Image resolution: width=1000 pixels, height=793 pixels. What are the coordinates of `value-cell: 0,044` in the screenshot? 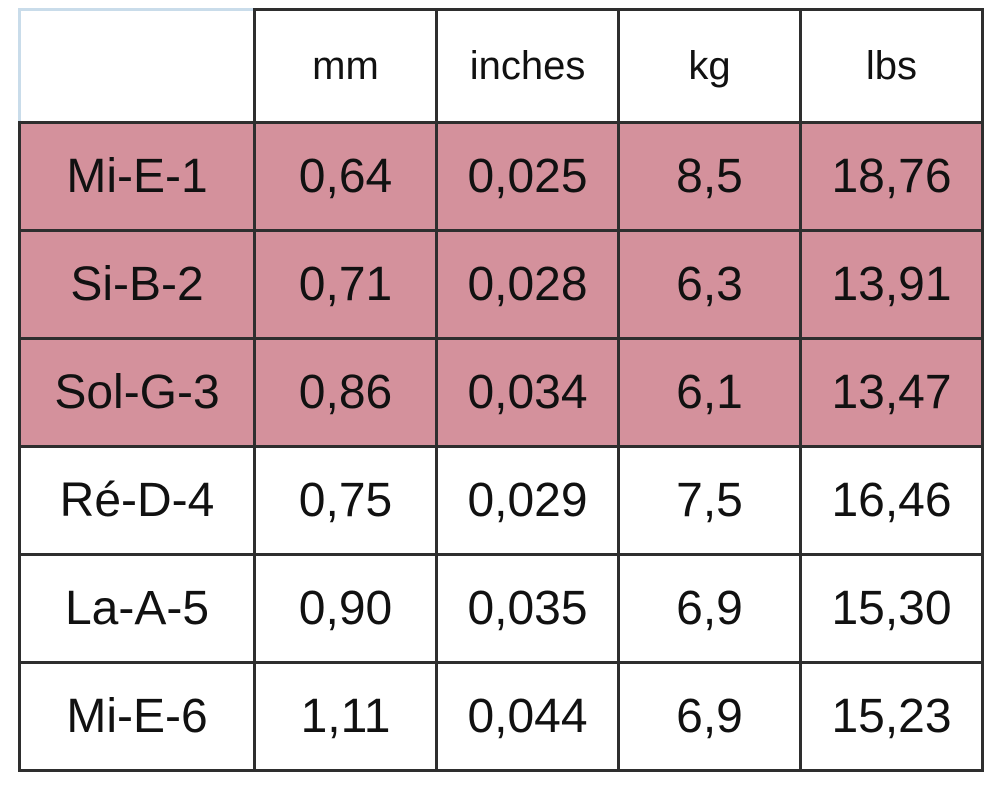 It's located at (527, 716).